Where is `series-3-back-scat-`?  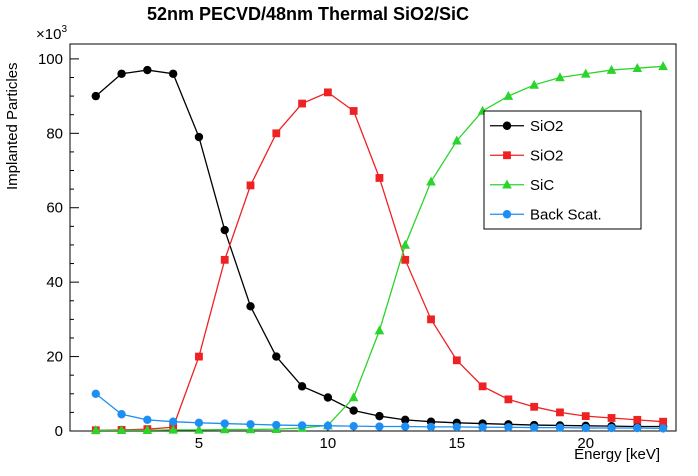 series-3-back-scat- is located at coordinates (379, 411).